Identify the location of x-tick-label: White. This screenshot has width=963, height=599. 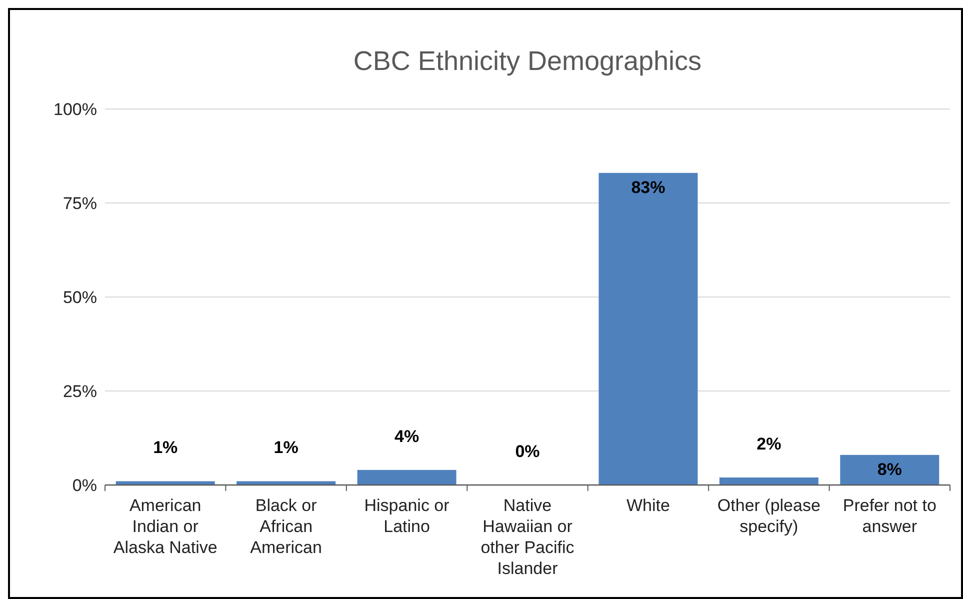
(648, 505).